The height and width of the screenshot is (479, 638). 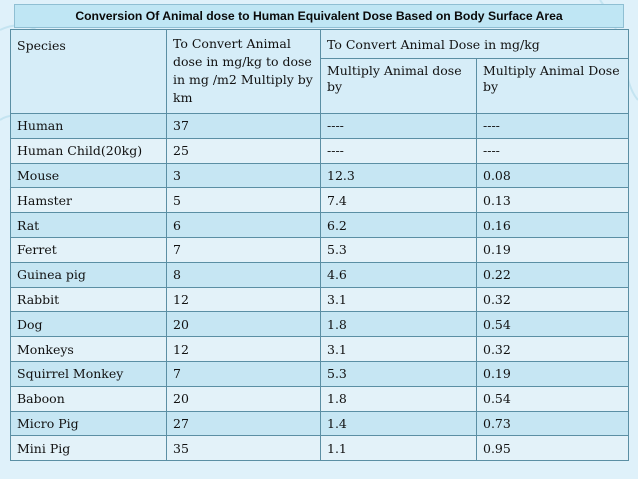 I want to click on cell-km: 3, so click(x=243, y=175).